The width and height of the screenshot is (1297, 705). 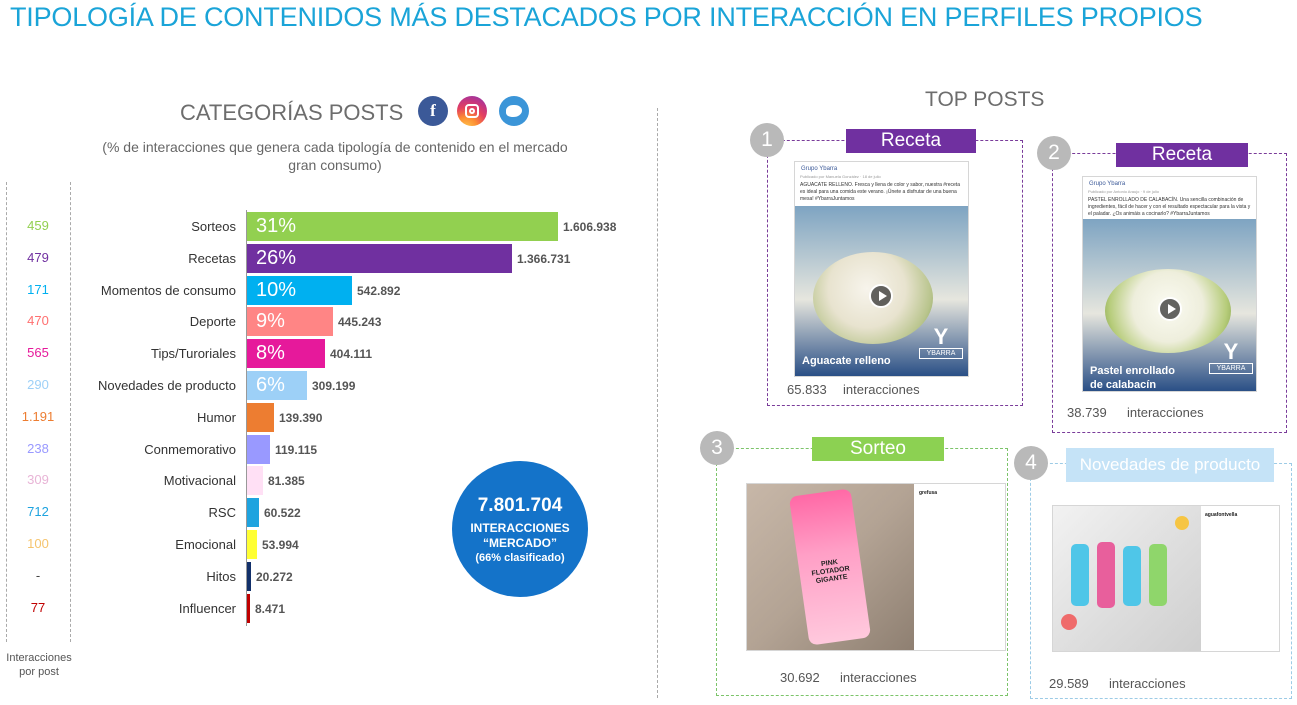 I want to click on category-tag: Sorteo, so click(x=878, y=449).